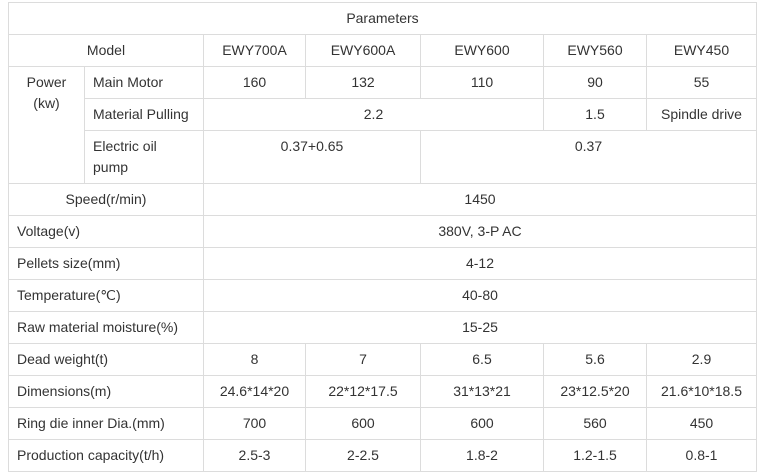  What do you see at coordinates (106, 423) in the screenshot?
I see `row-label: Ring die inner Dia.(mm)` at bounding box center [106, 423].